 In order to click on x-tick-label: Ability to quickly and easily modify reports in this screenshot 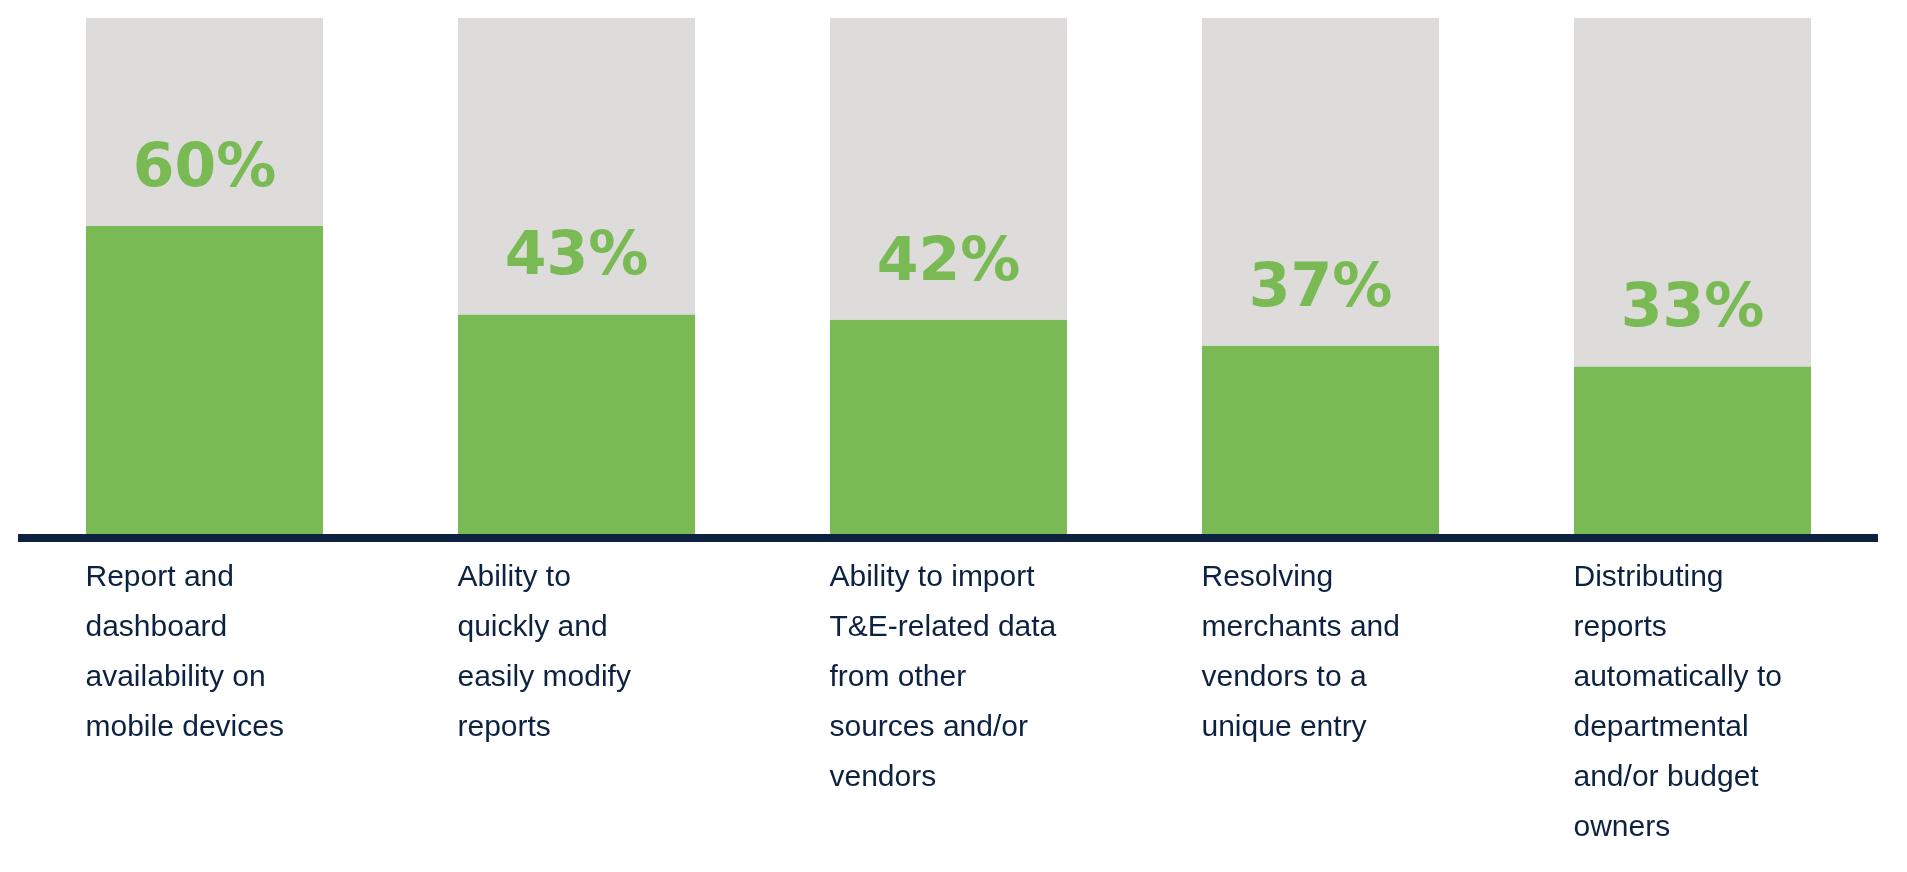, I will do `click(544, 650)`.